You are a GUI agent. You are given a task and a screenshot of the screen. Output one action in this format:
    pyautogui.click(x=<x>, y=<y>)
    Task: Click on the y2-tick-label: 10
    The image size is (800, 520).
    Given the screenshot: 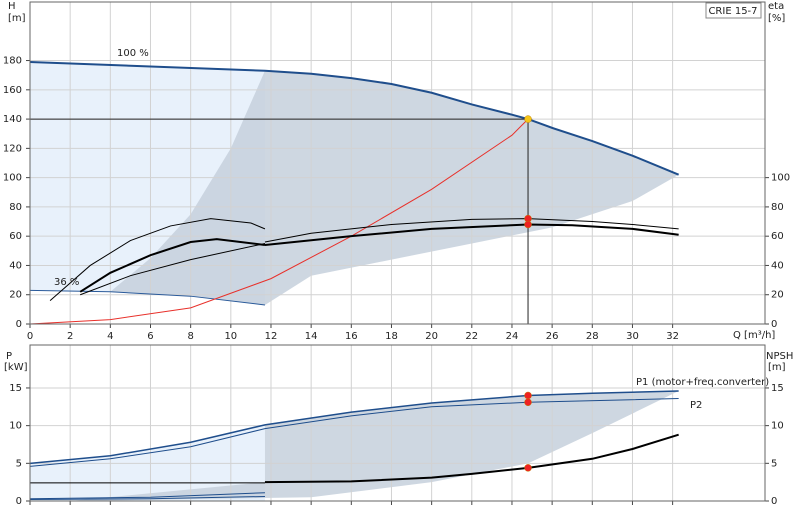 What is the action you would take?
    pyautogui.click(x=777, y=426)
    